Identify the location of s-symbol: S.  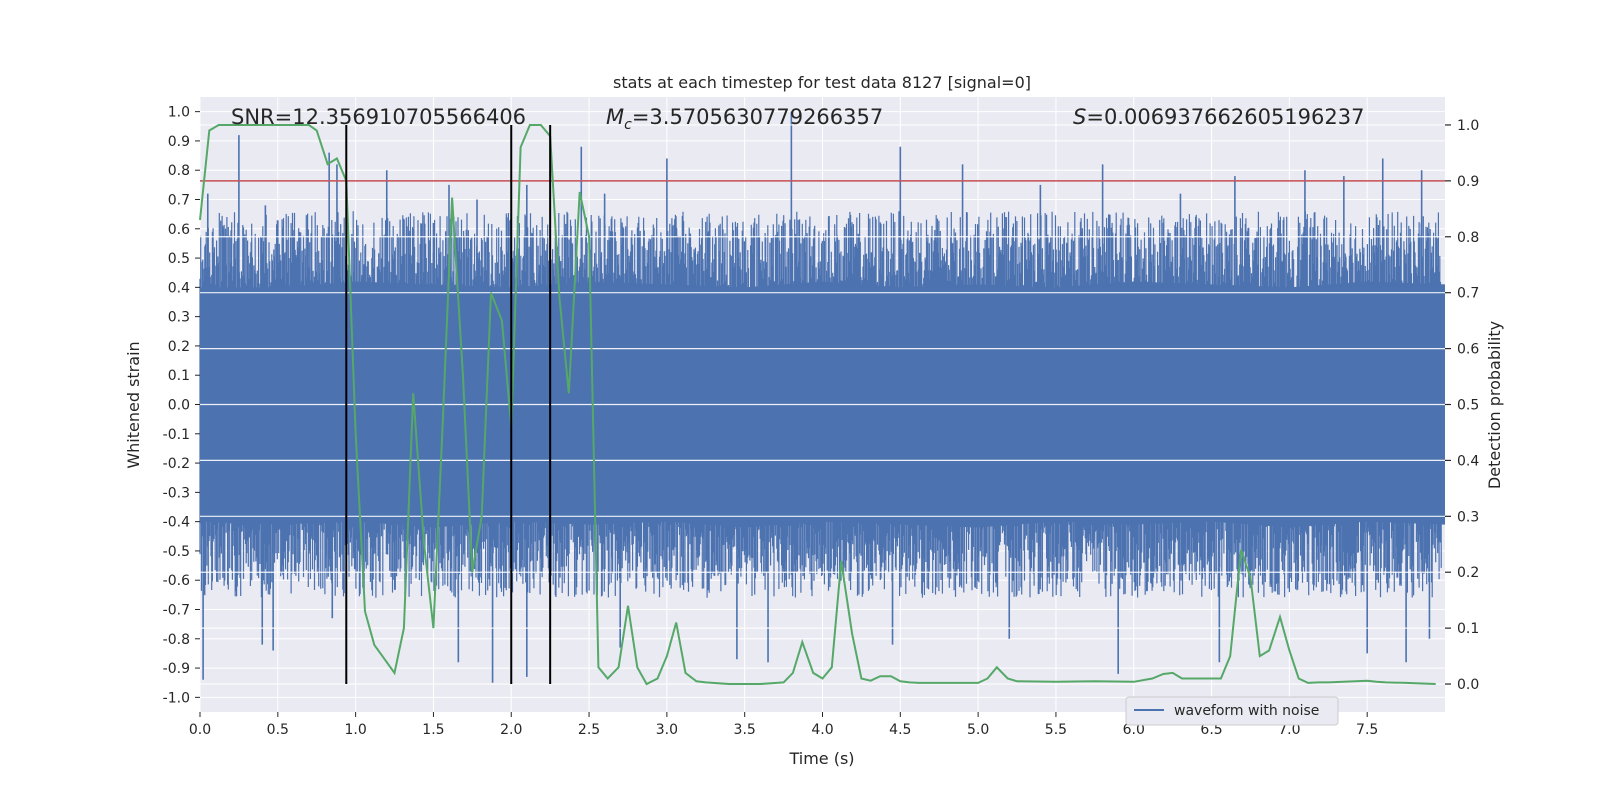
(1079, 117).